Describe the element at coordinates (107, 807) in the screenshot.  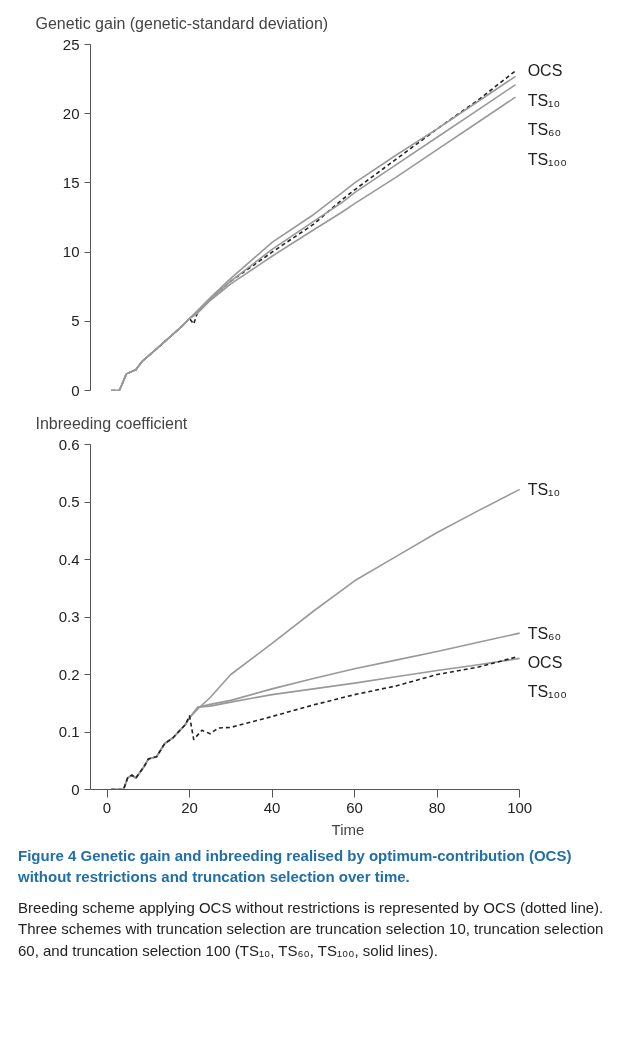
I see `x-tick-label: 0` at that location.